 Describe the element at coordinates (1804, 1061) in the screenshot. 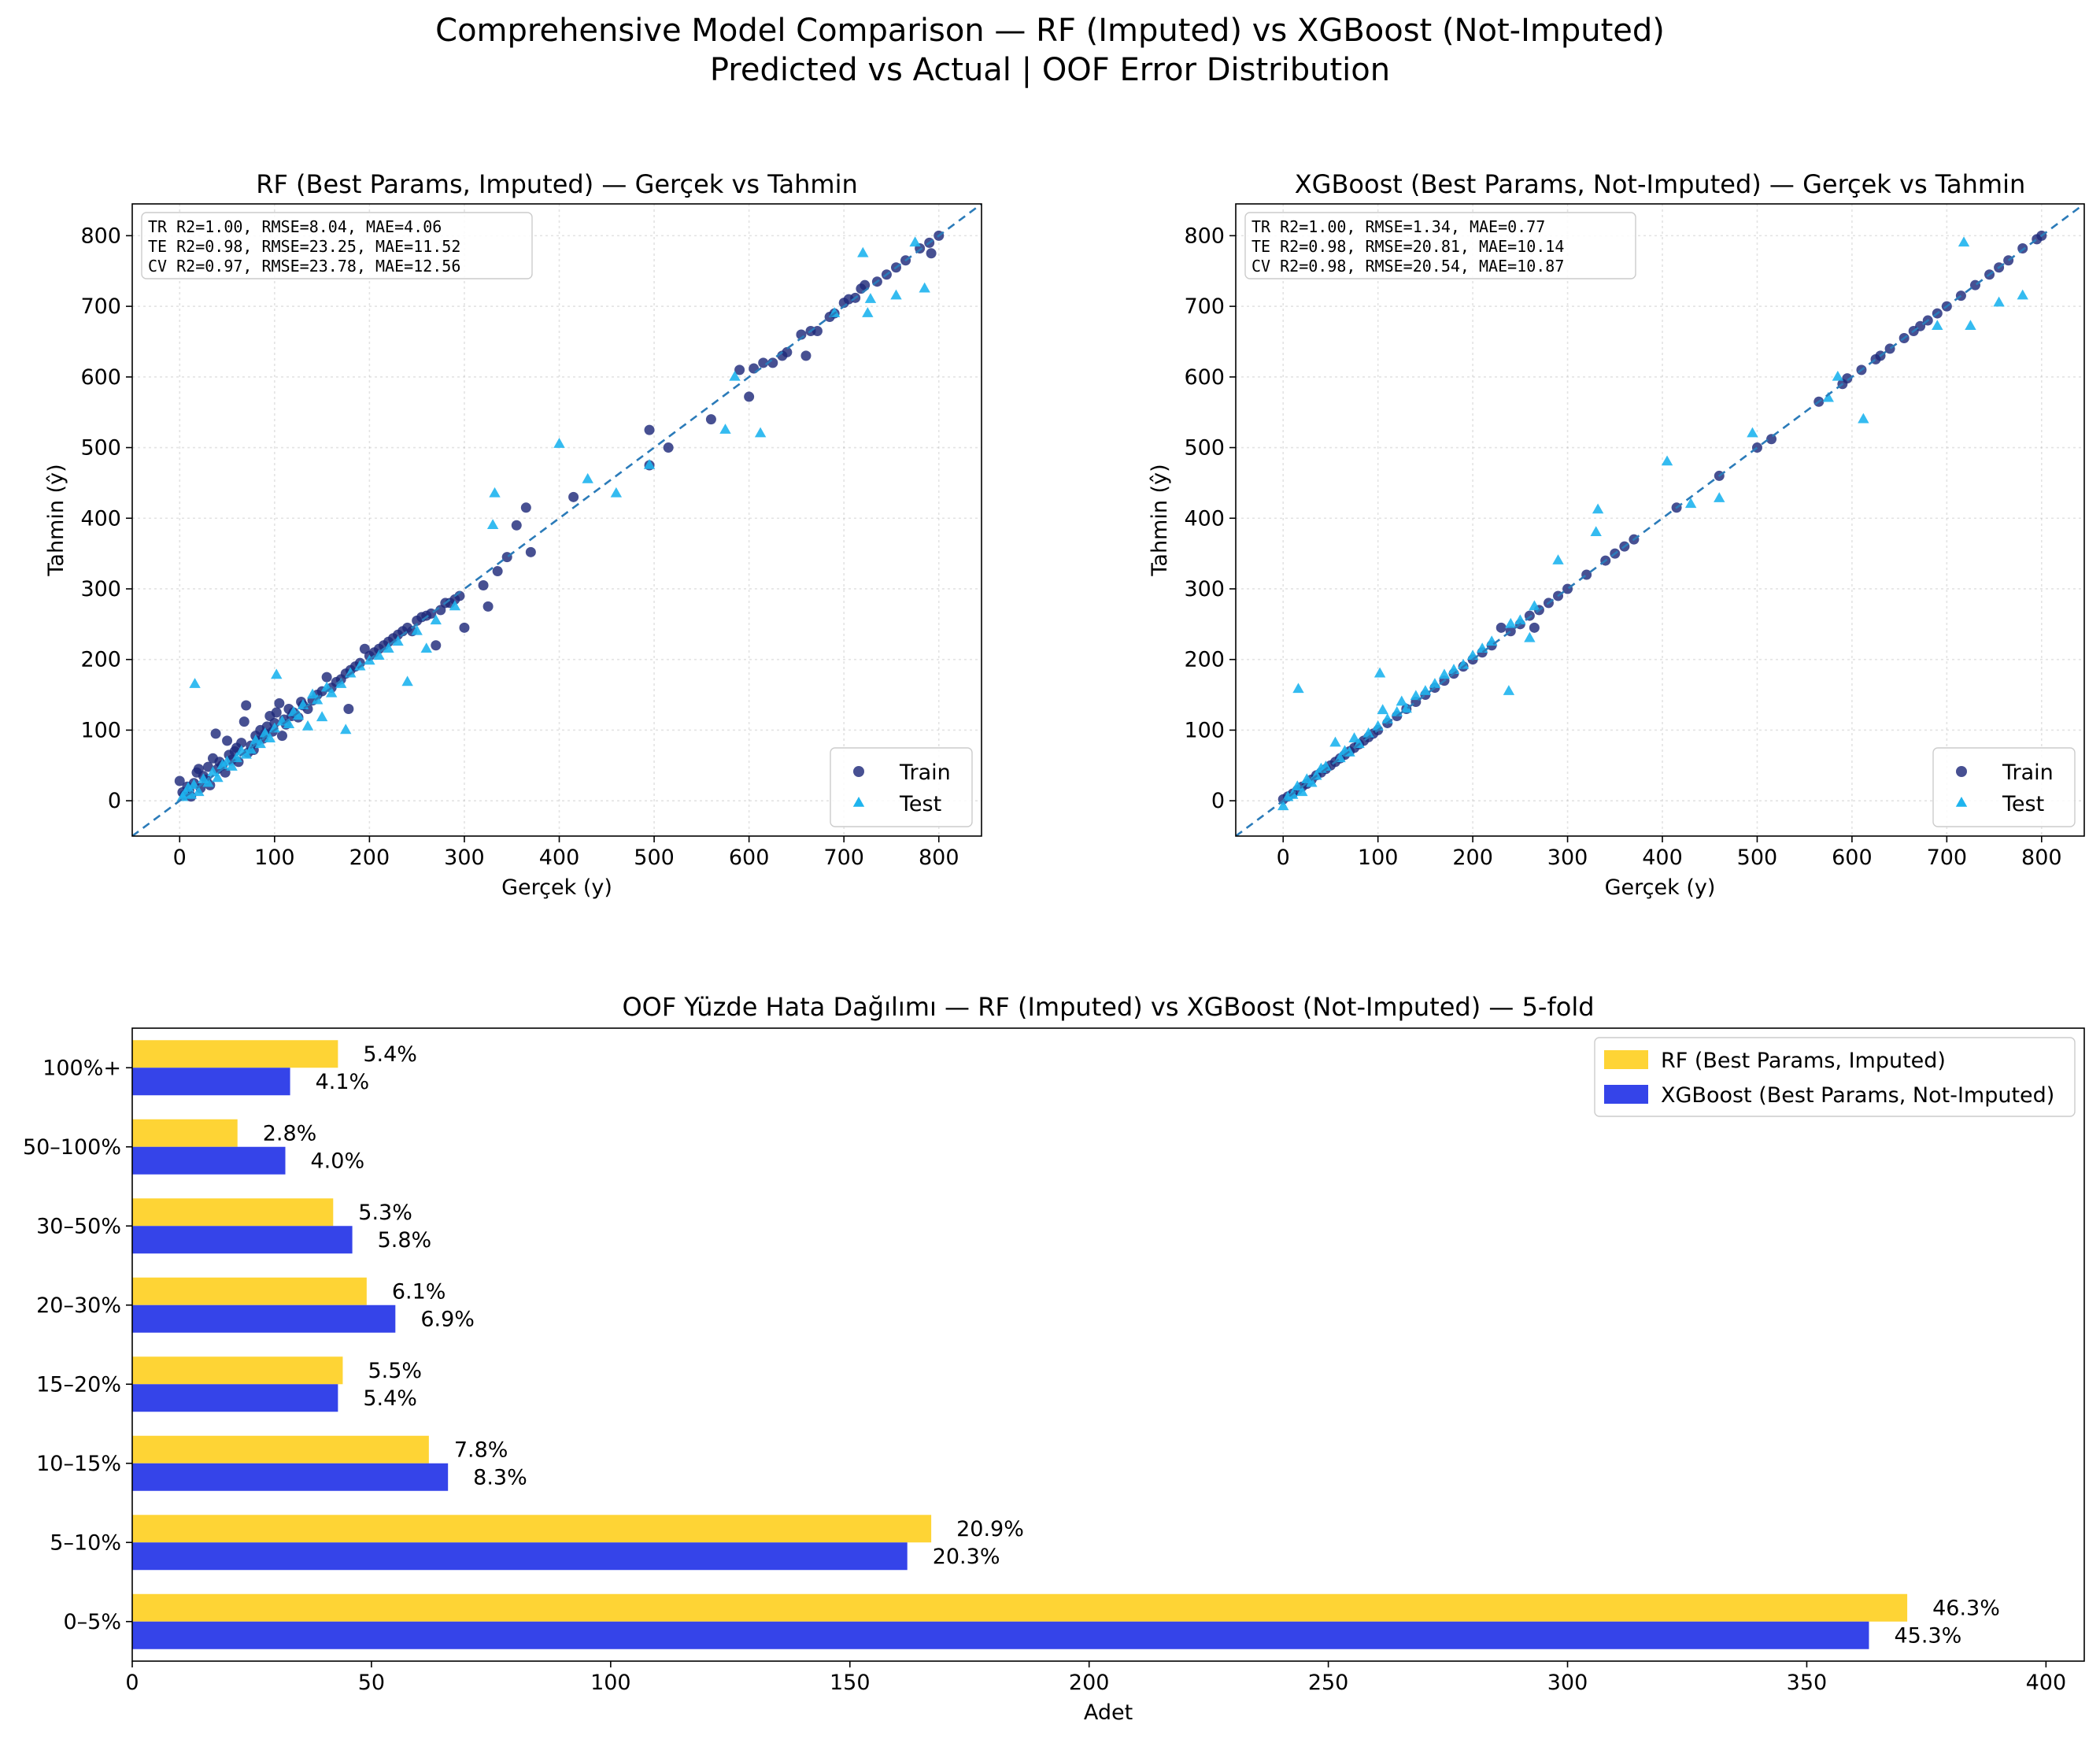

I see `legend-label: RF (Best Params, Imputed)` at that location.